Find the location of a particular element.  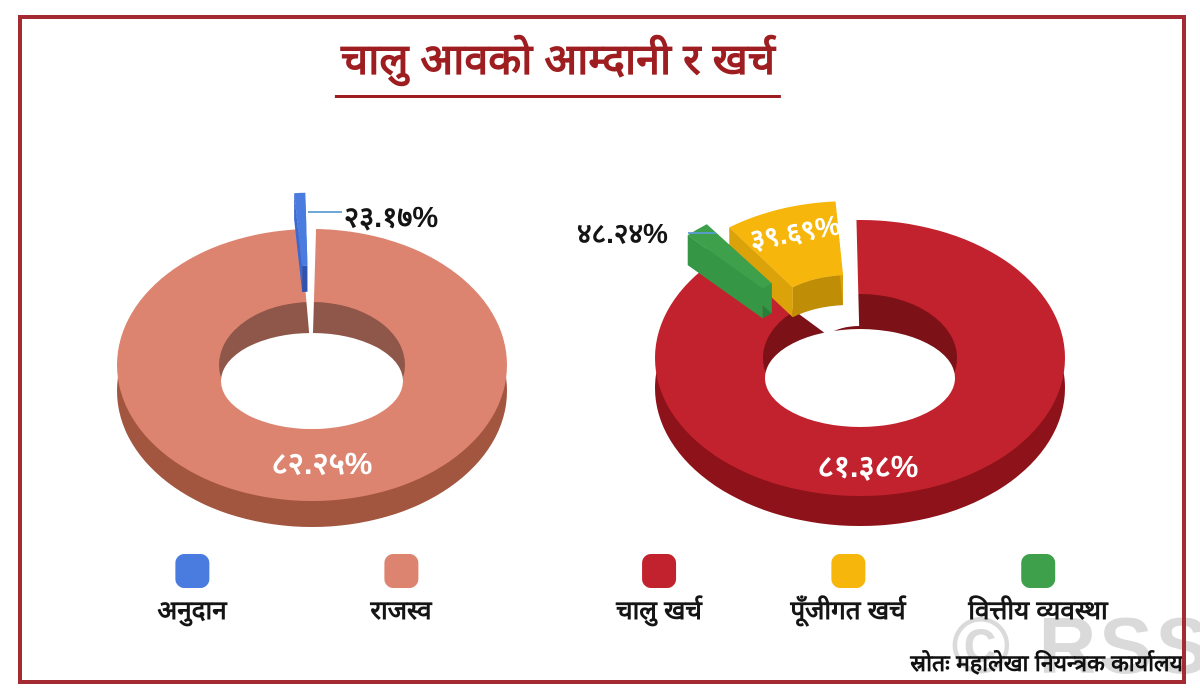

legend-label-bittiya-byawastha: वित्तीय व्यवस्था is located at coordinates (1038, 610).